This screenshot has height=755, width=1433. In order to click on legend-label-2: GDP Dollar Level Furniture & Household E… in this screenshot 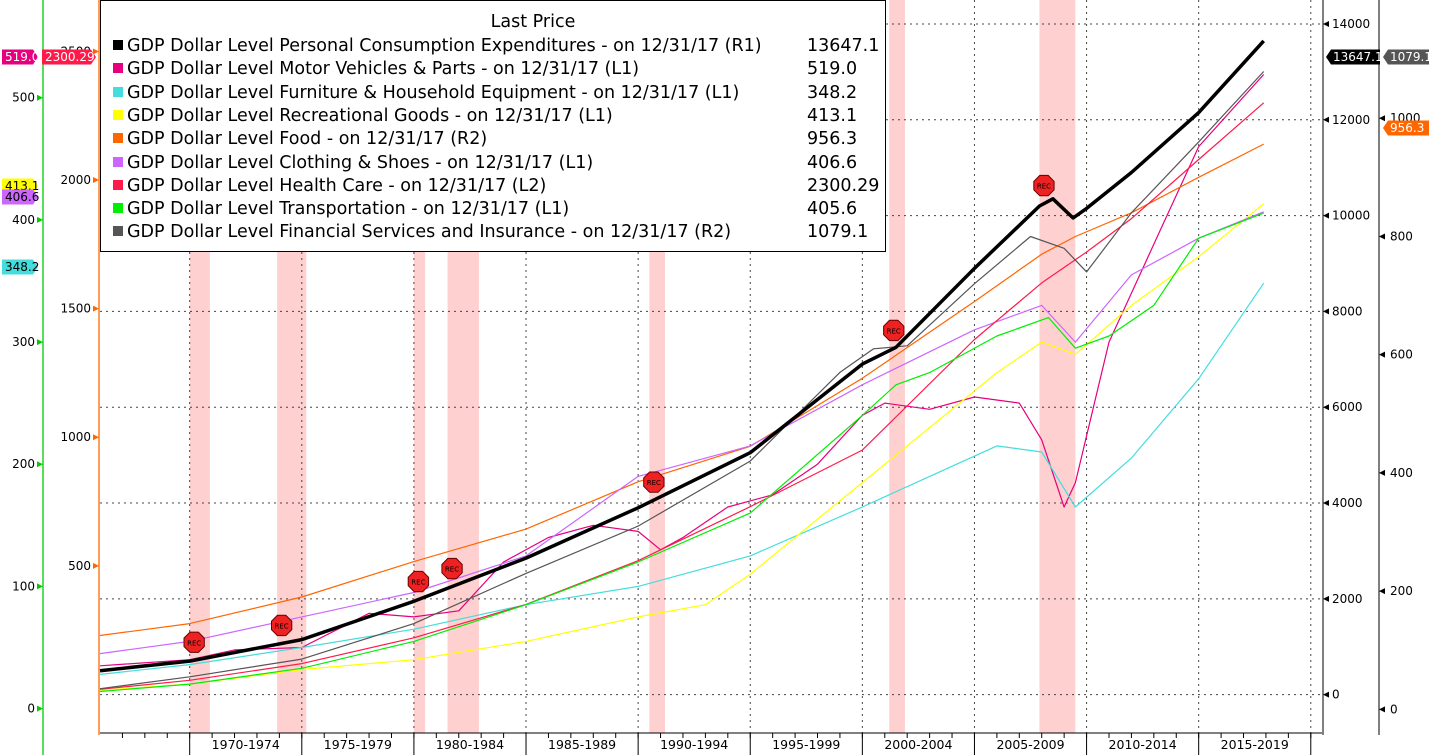, I will do `click(433, 92)`.